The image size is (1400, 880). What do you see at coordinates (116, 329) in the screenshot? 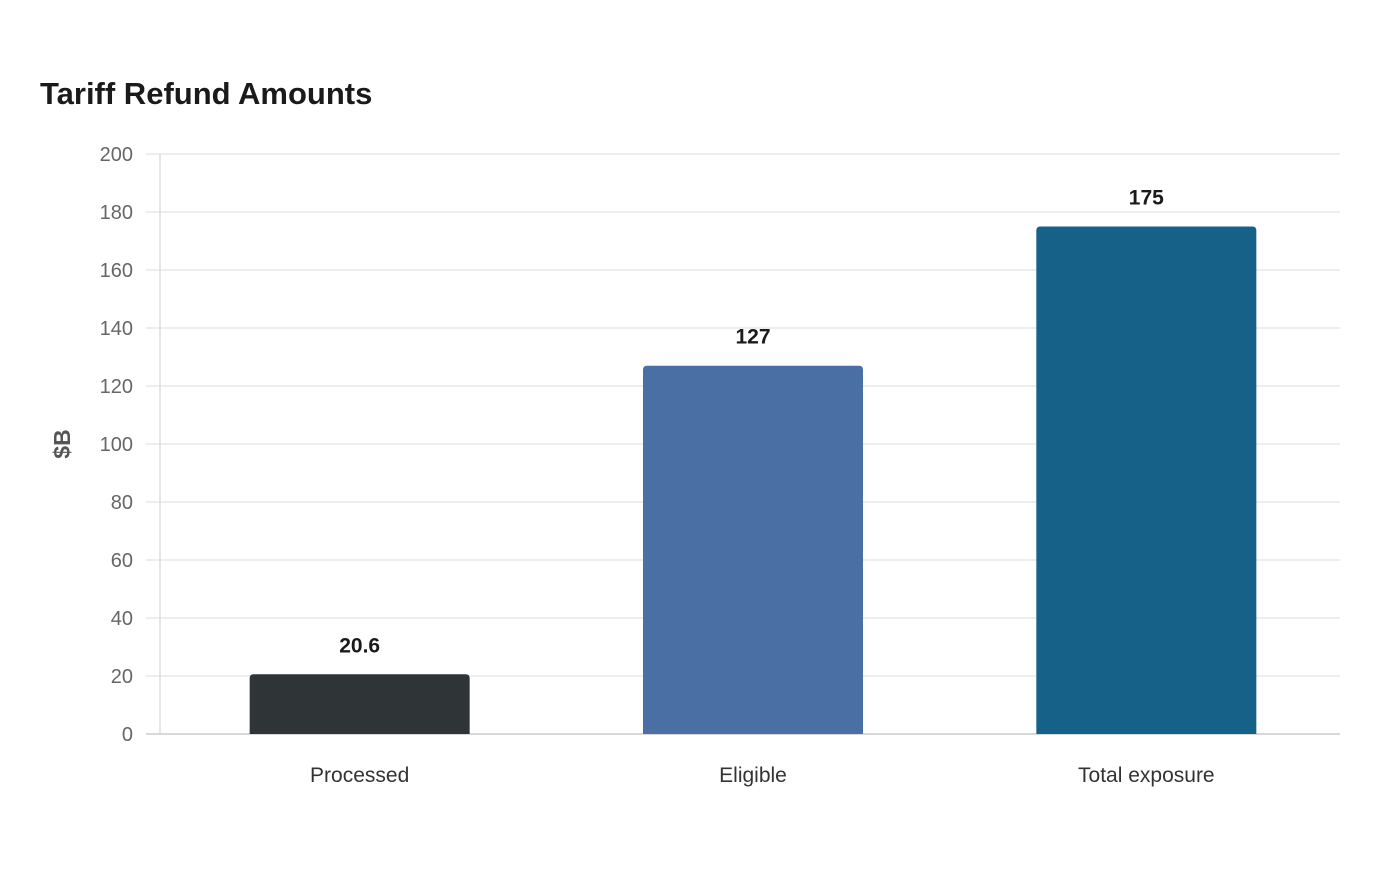
I see `y-tick-label: 140` at bounding box center [116, 329].